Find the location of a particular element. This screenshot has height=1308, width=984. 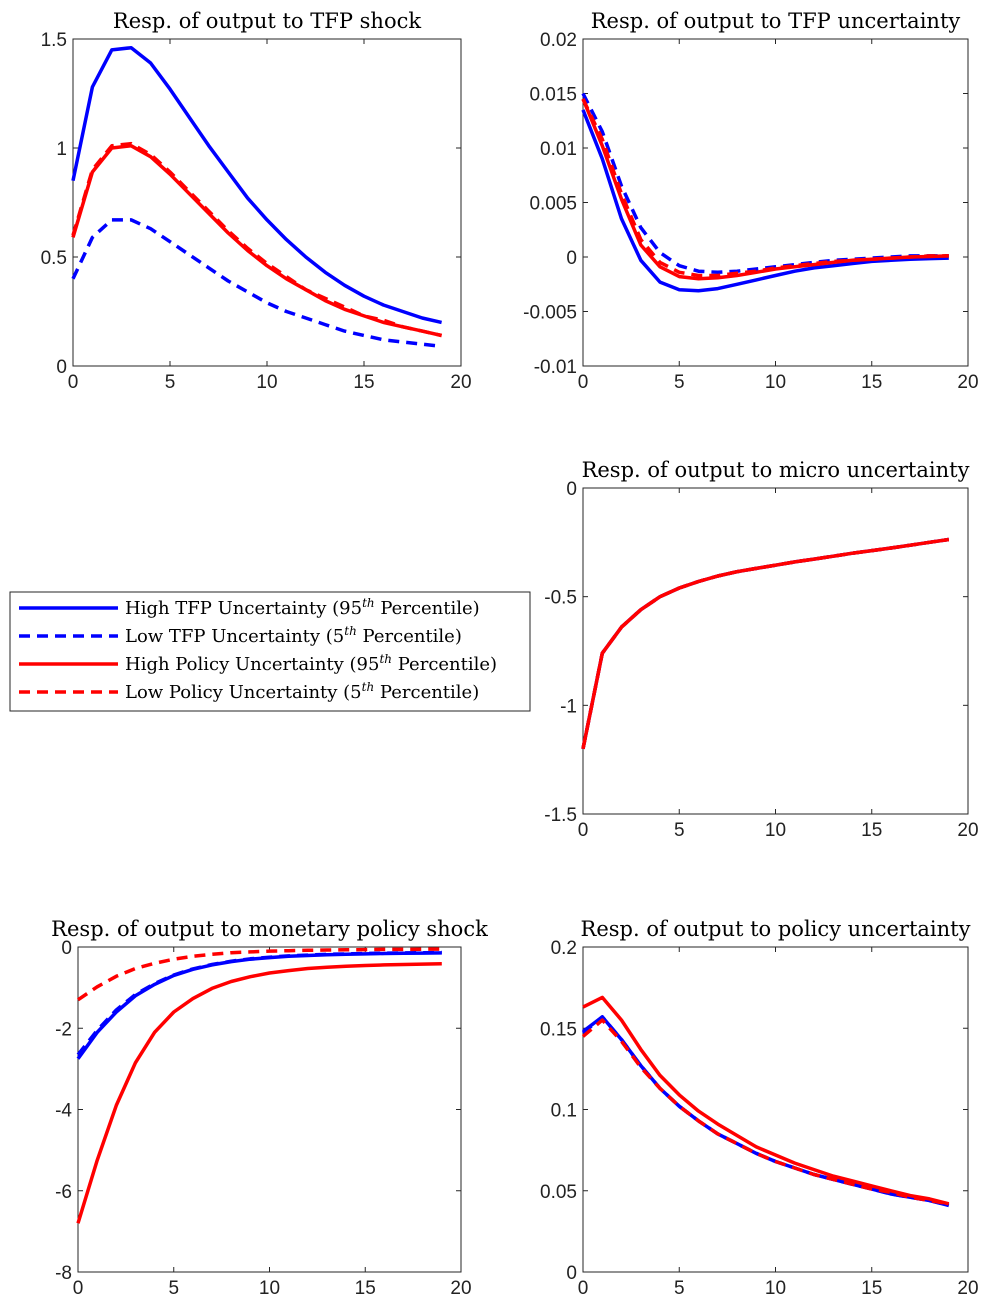

chart-title: Resp. of output to policy uncertainty is located at coordinates (776, 929).